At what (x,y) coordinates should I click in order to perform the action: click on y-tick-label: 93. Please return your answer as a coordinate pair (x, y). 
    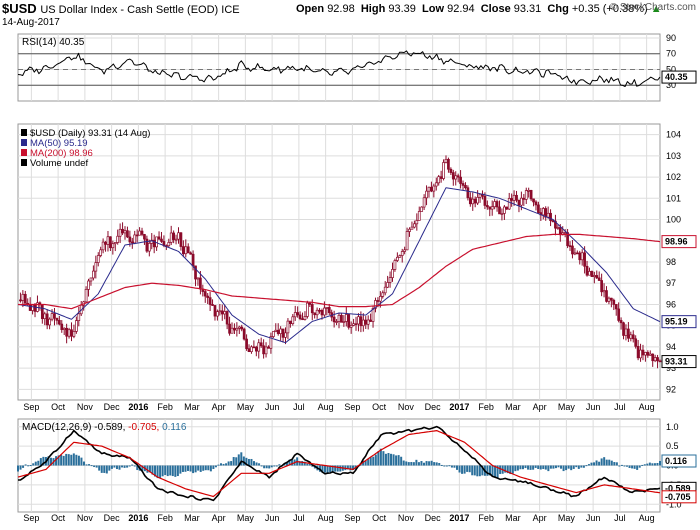
    Looking at the image, I should click on (671, 368).